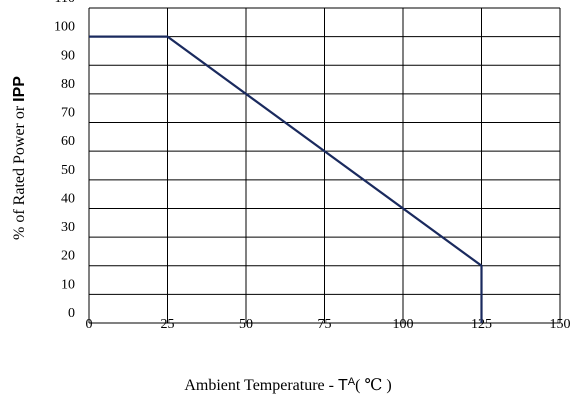  Describe the element at coordinates (19, 158) in the screenshot. I see `y-axis-label: % of Rated Power or IPP` at that location.